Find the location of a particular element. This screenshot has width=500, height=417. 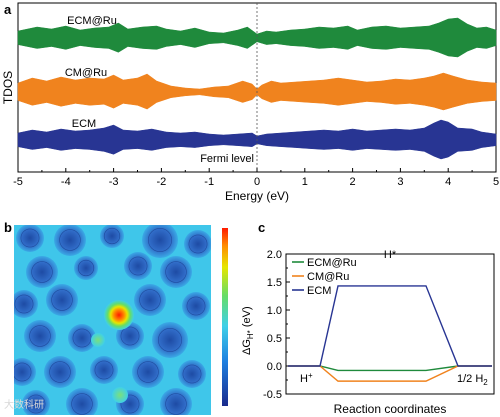

x-tick-label: 2 is located at coordinates (353, 182).